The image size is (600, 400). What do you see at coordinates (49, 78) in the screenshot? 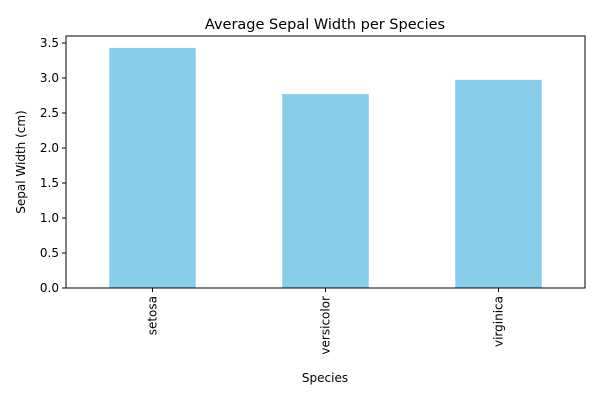
I see `y-tick-label-6: 3.0` at bounding box center [49, 78].